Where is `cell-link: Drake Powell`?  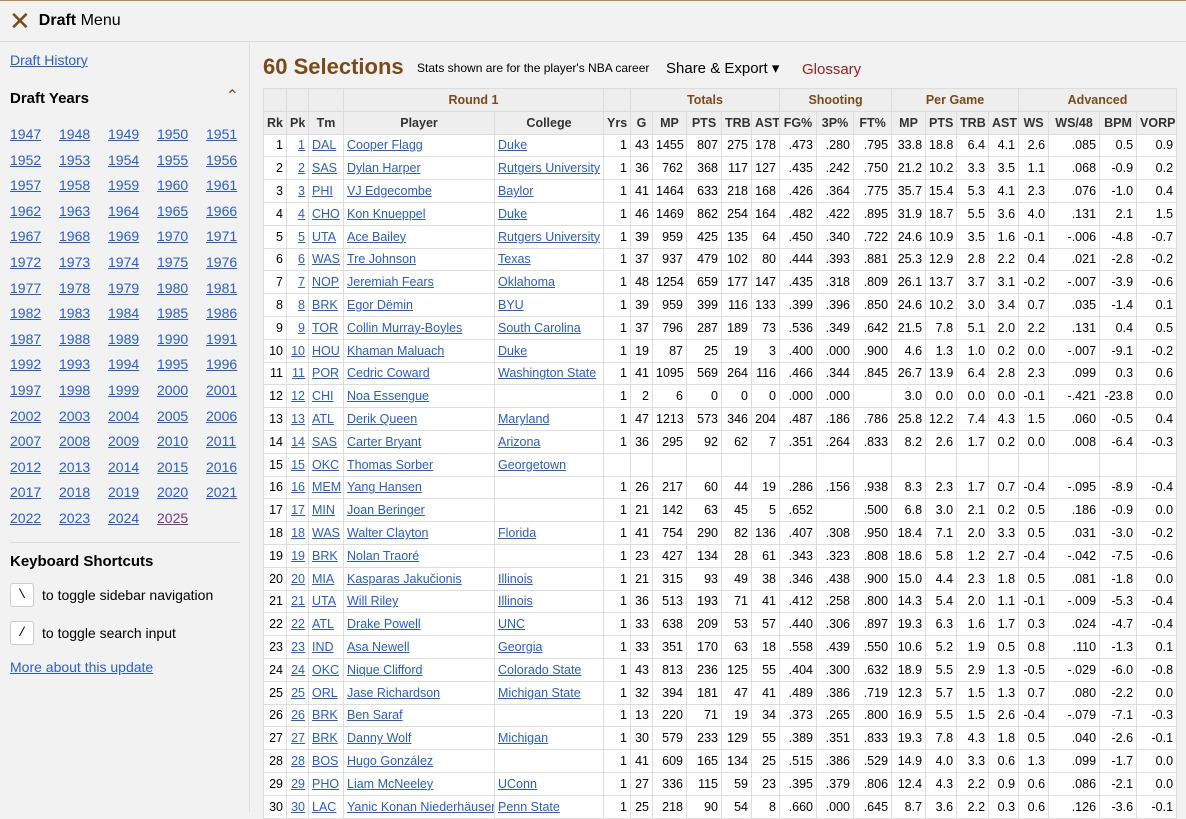 cell-link: Drake Powell is located at coordinates (384, 624).